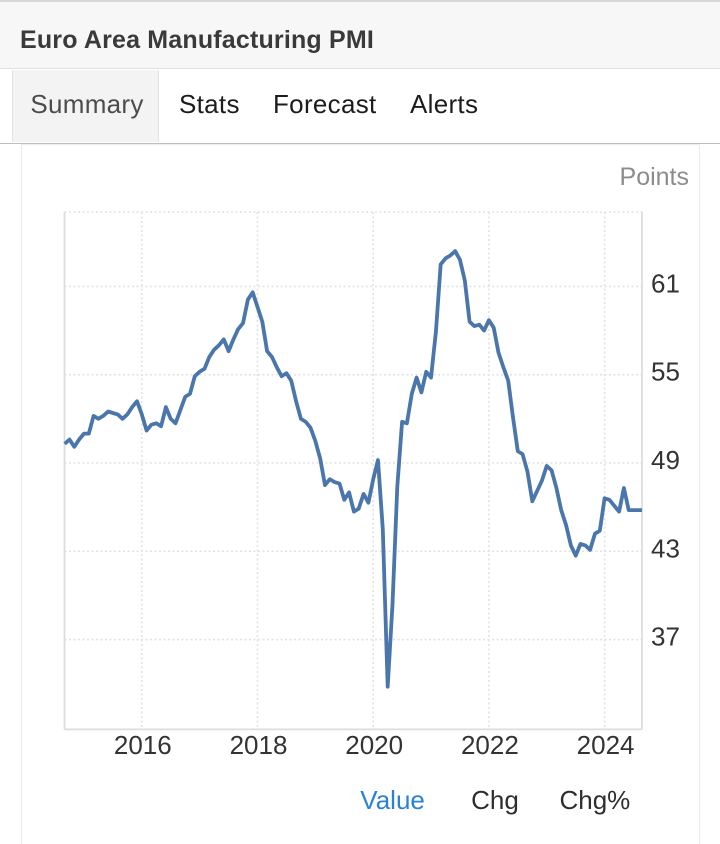  Describe the element at coordinates (654, 177) in the screenshot. I see `svg-text: Points` at that location.